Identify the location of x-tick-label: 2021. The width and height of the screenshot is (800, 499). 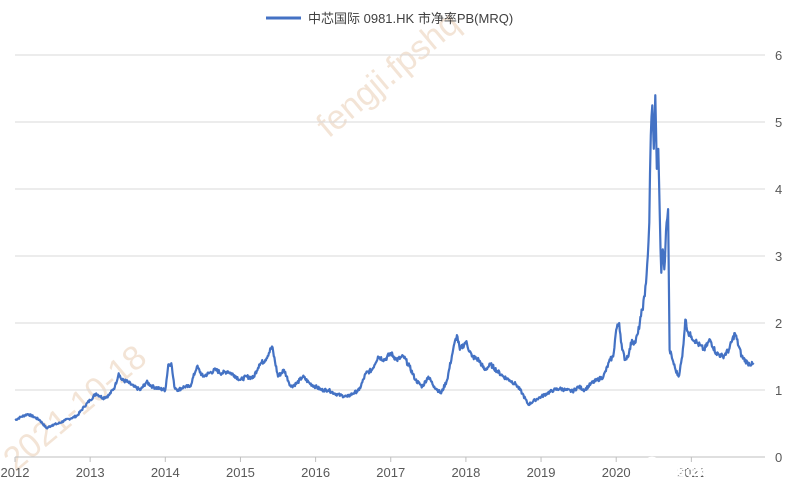
(691, 472).